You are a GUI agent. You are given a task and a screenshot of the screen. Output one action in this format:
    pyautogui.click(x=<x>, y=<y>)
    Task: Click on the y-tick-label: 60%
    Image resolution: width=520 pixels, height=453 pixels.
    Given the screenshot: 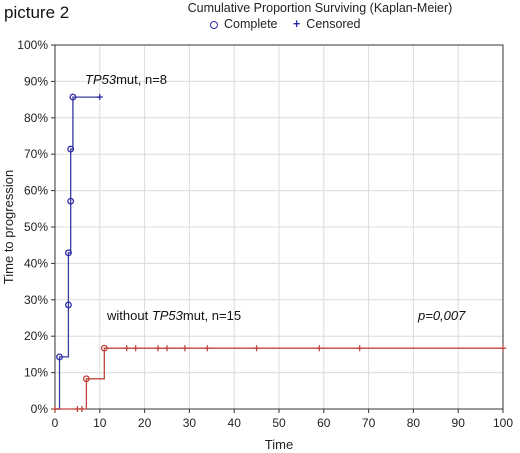 What is the action you would take?
    pyautogui.click(x=36, y=191)
    